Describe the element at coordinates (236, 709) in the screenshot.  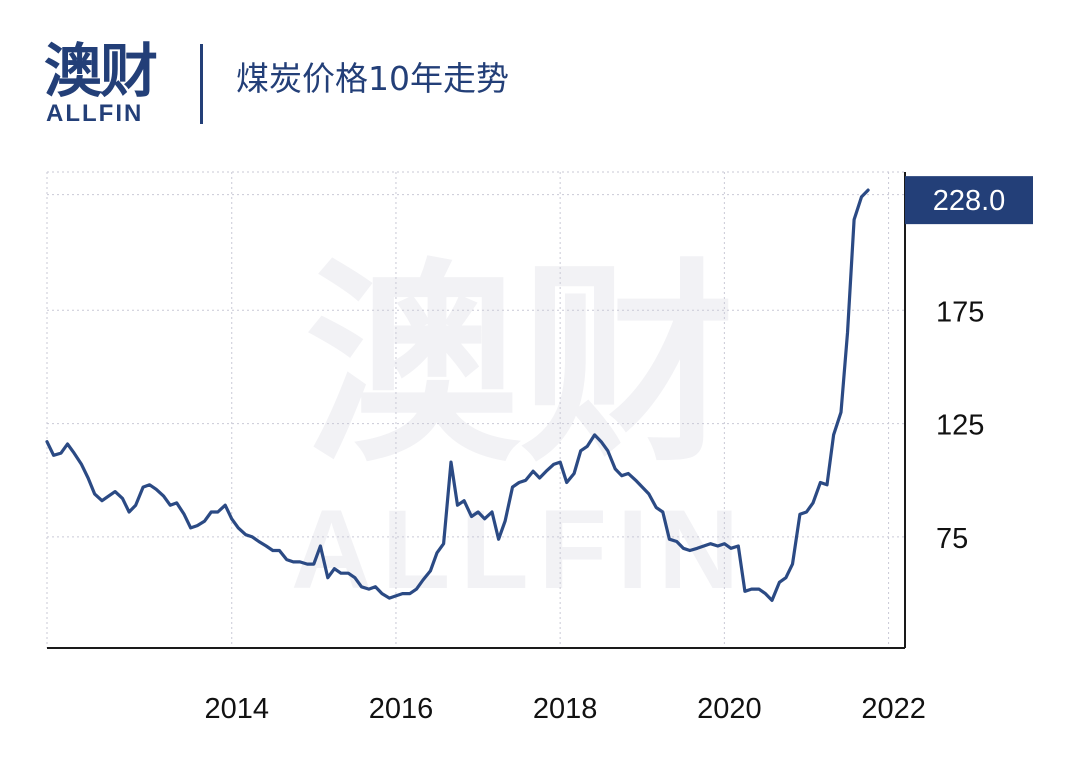
I see `x-tick-label: 2014` at that location.